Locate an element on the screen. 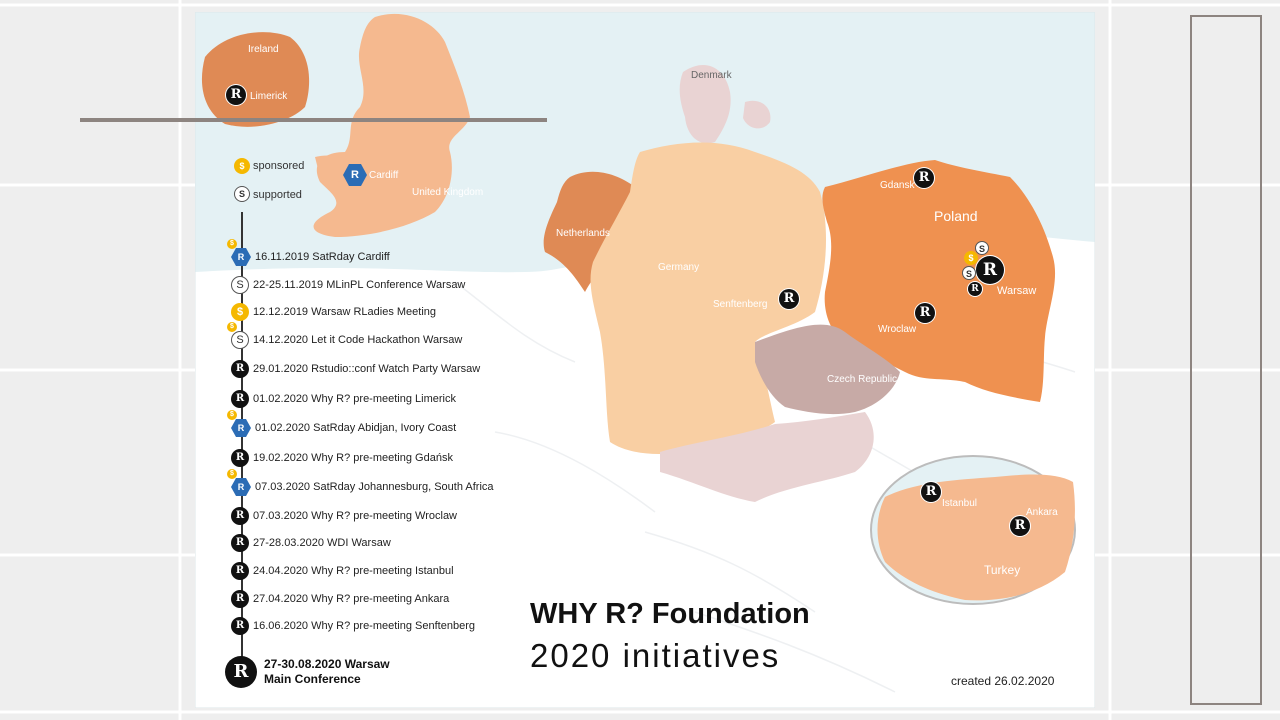 The image size is (1280, 720). label-turkey: Turkey is located at coordinates (1002, 570).